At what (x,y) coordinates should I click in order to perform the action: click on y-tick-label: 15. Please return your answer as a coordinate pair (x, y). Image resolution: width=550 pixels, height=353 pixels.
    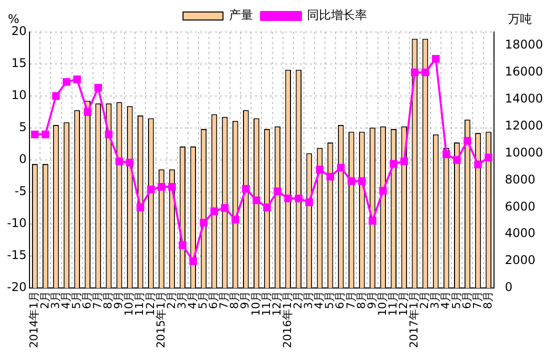
    Looking at the image, I should click on (19, 63).